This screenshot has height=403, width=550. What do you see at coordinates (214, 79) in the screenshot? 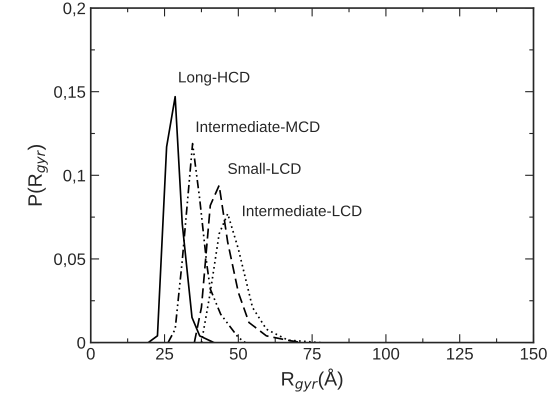
I see `series-label: Long-HCD` at bounding box center [214, 79].